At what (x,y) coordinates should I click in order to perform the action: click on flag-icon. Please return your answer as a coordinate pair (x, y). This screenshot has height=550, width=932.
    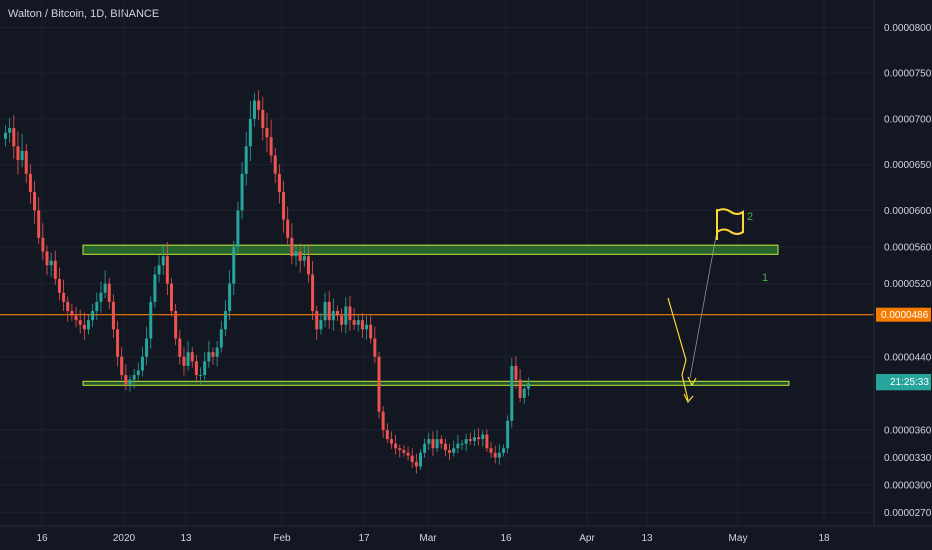
    Looking at the image, I should click on (730, 224).